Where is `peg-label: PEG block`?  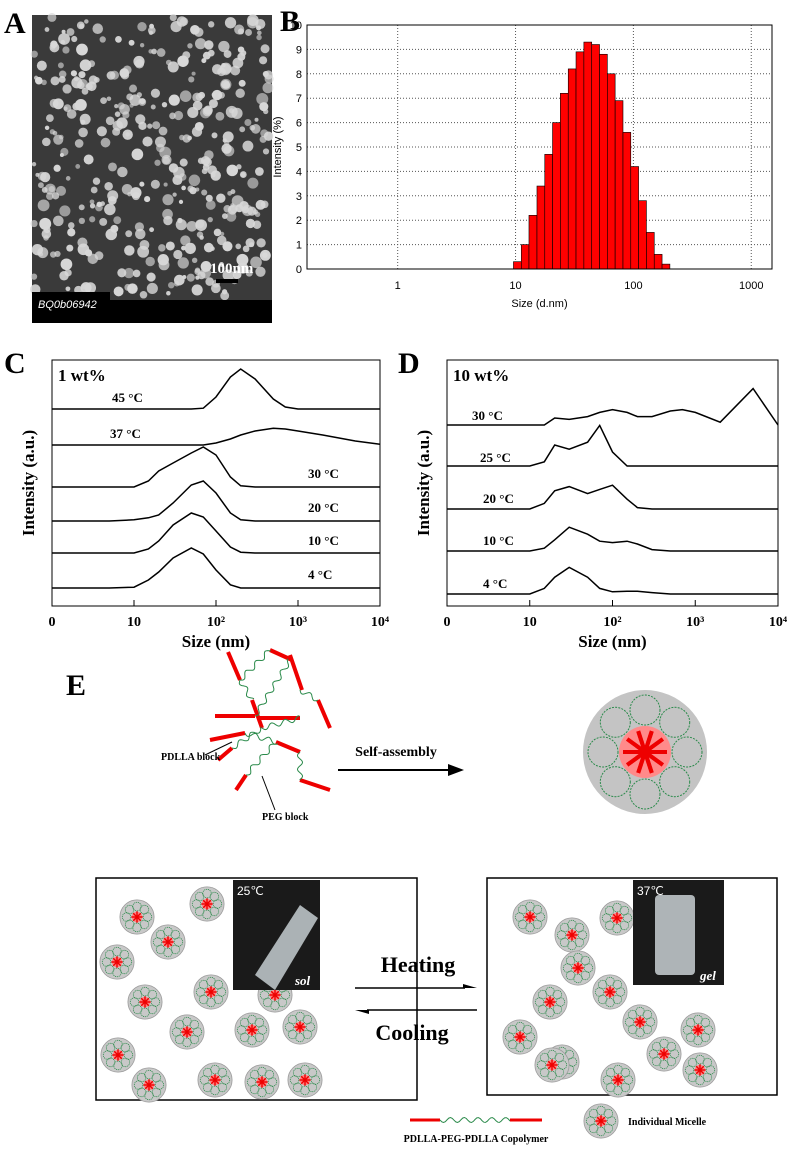 peg-label: PEG block is located at coordinates (285, 817).